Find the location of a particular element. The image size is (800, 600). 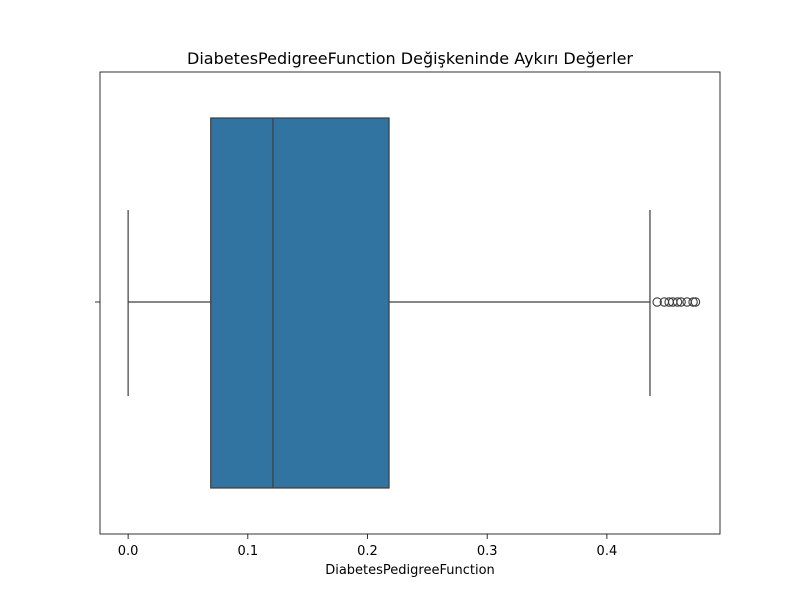

iqr-box is located at coordinates (300, 303).